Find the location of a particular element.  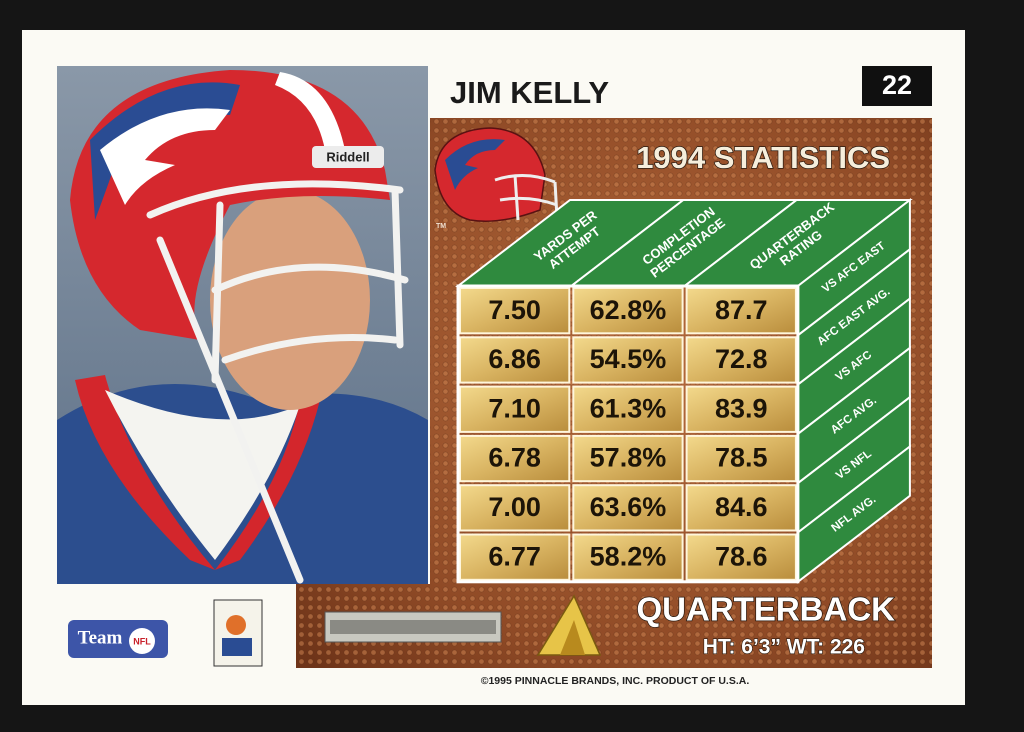

cell-value: 6.78 is located at coordinates (514, 458).